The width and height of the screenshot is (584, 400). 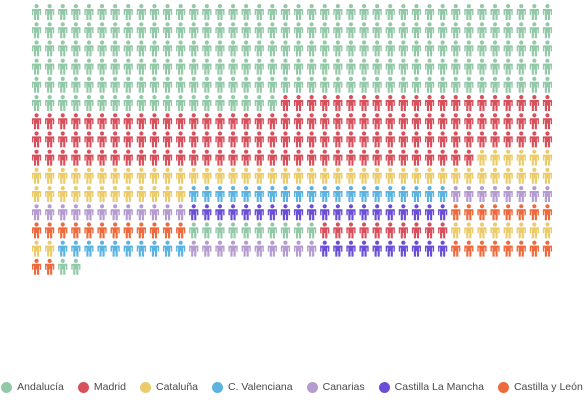 What do you see at coordinates (312, 387) in the screenshot?
I see `legend-swatch` at bounding box center [312, 387].